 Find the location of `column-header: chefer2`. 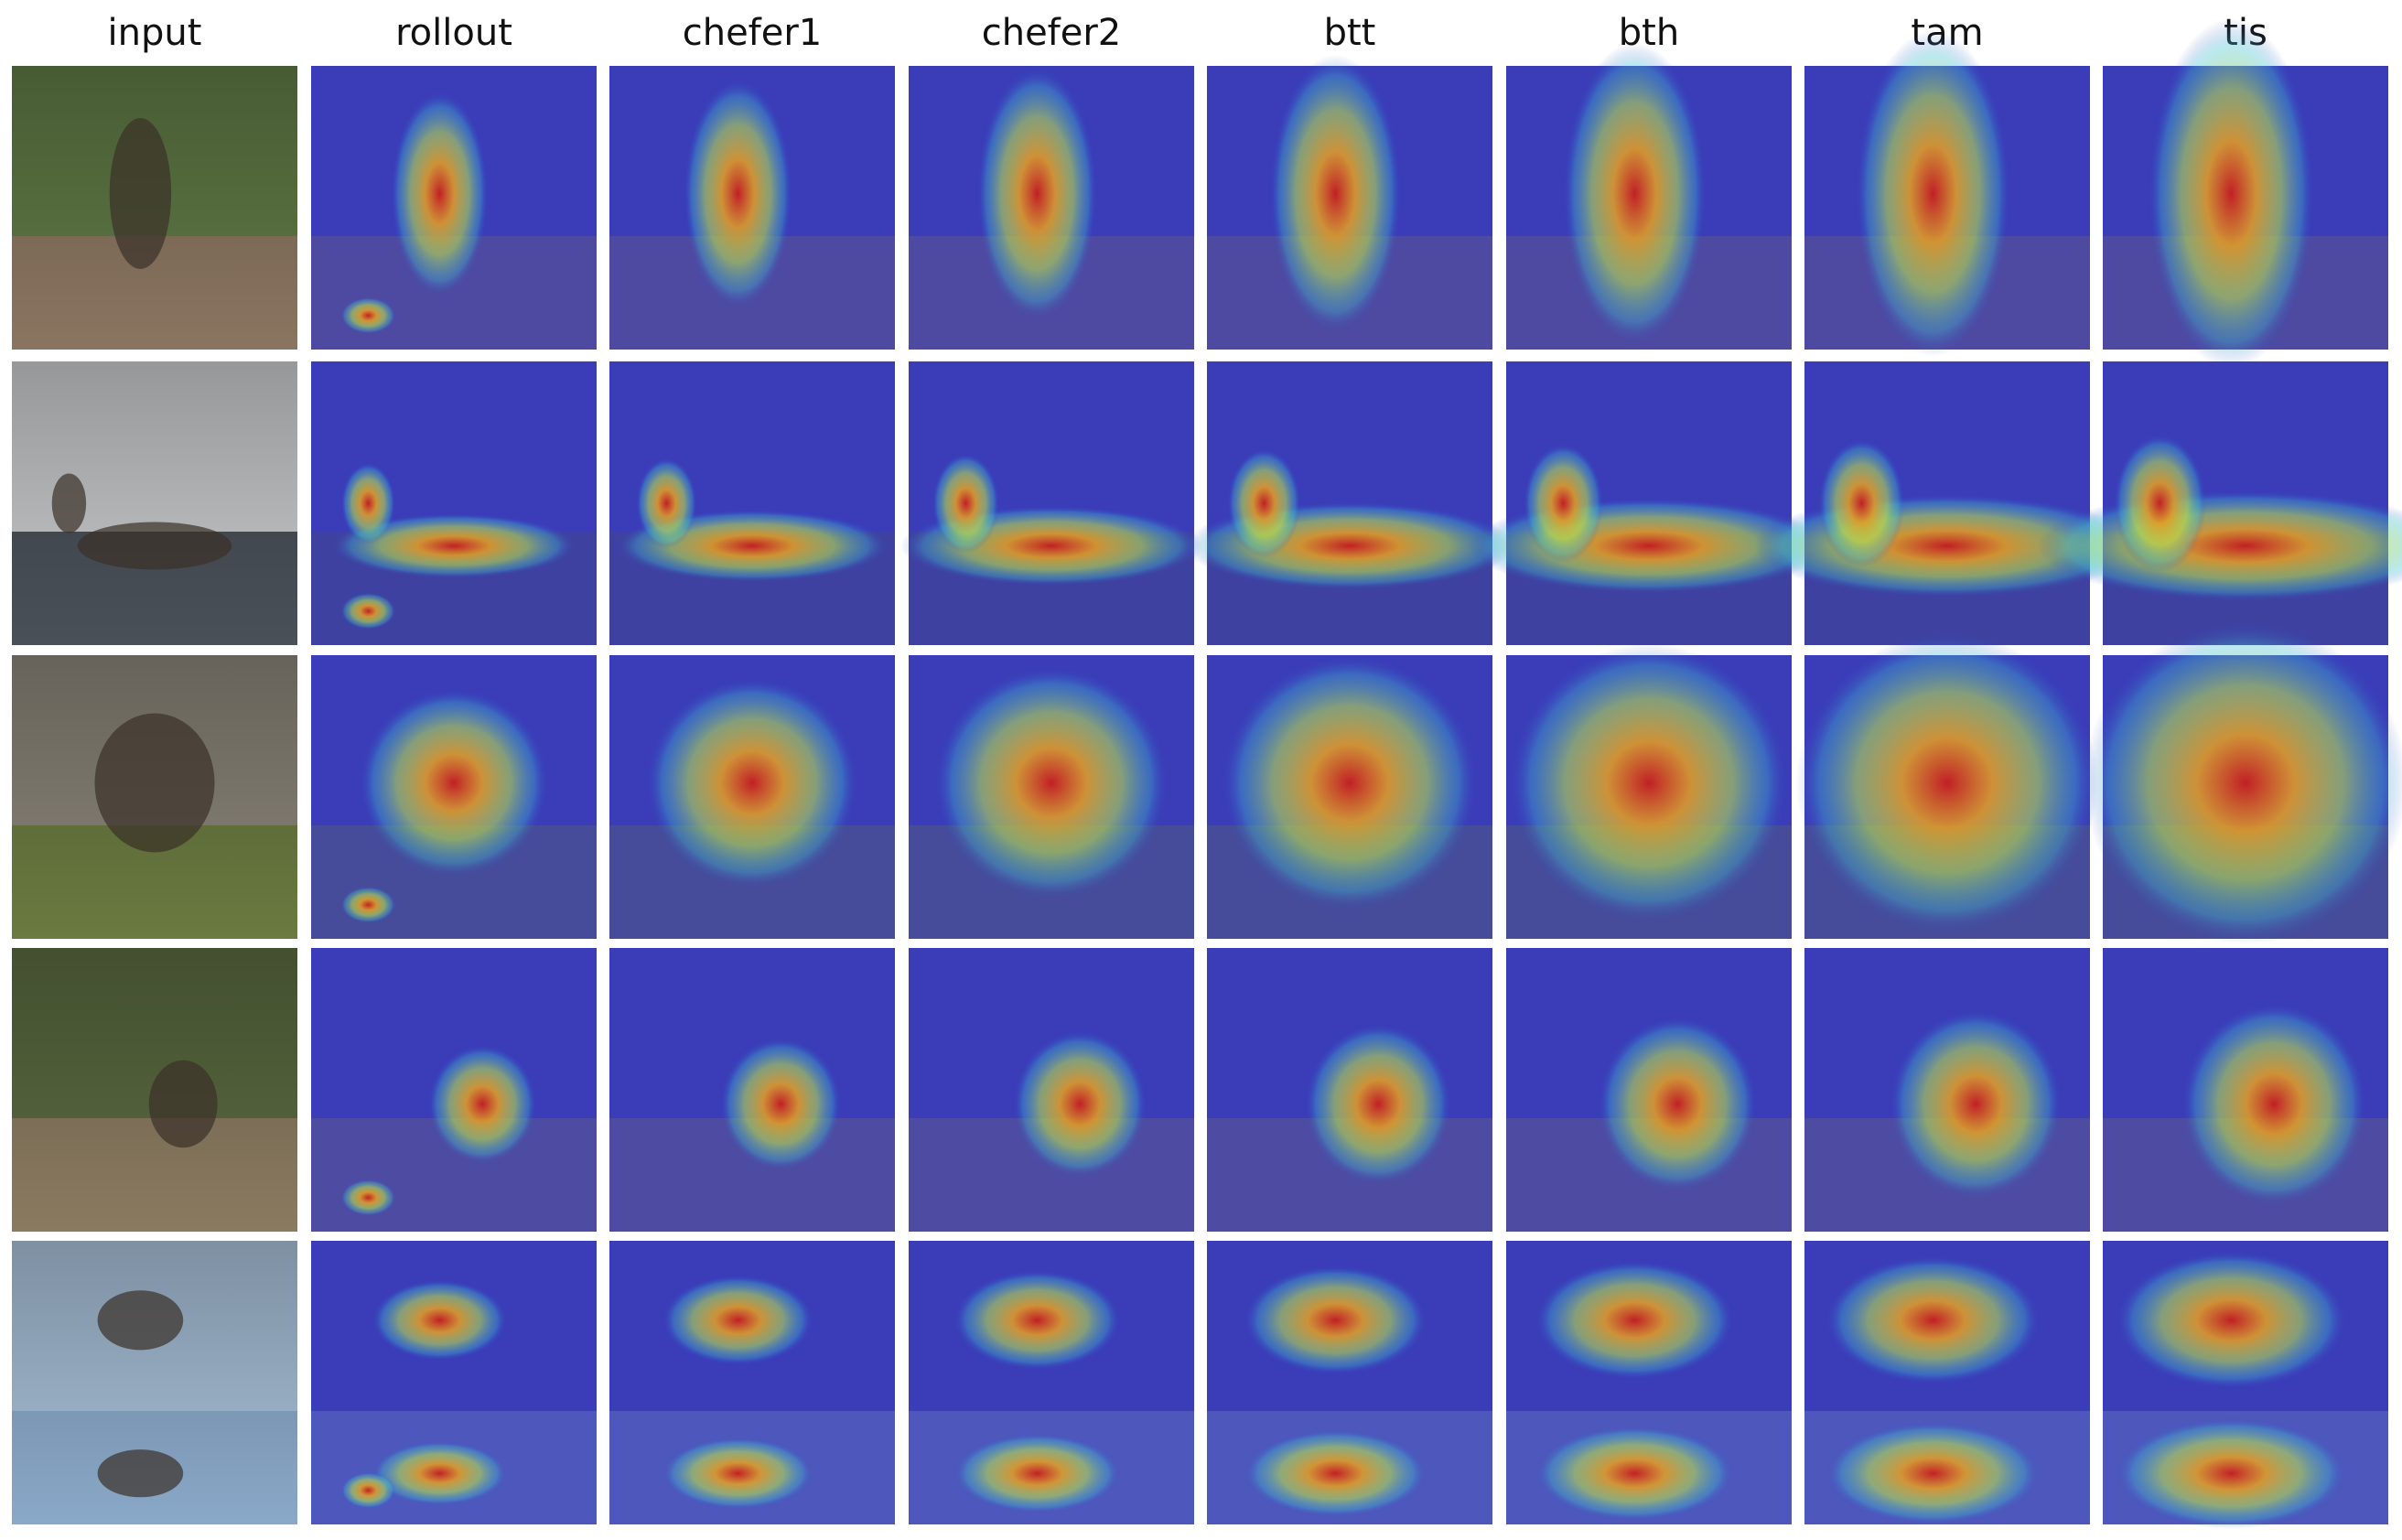

column-header: chefer2 is located at coordinates (1052, 33).